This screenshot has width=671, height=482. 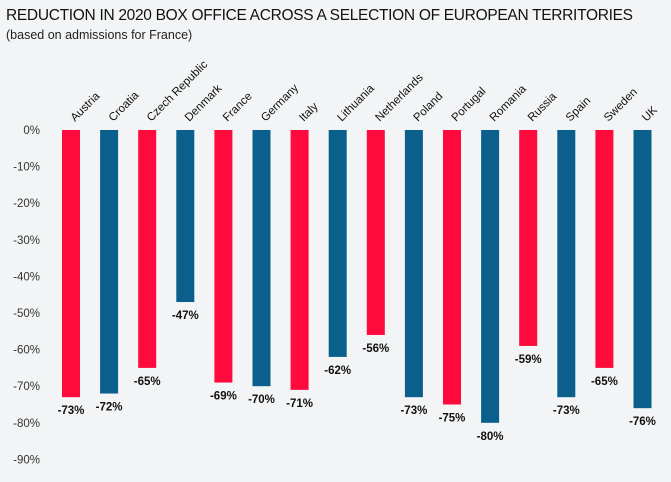 I want to click on y-tick-label: -50%, so click(x=26, y=314).